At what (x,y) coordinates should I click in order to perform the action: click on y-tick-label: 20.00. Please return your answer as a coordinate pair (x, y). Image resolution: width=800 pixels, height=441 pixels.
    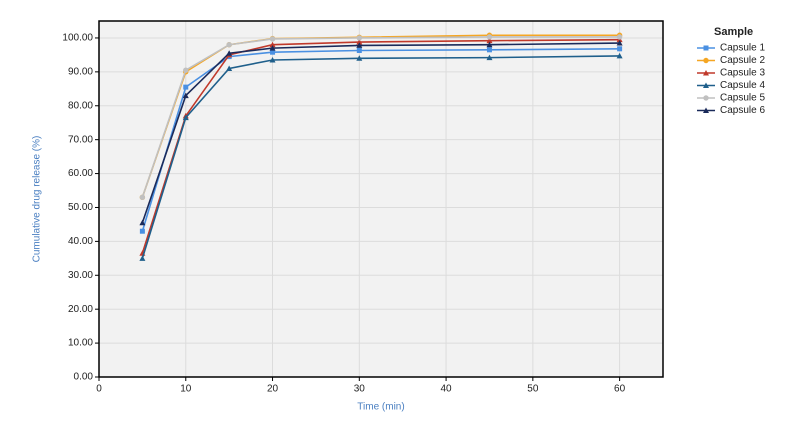
    Looking at the image, I should click on (80, 309).